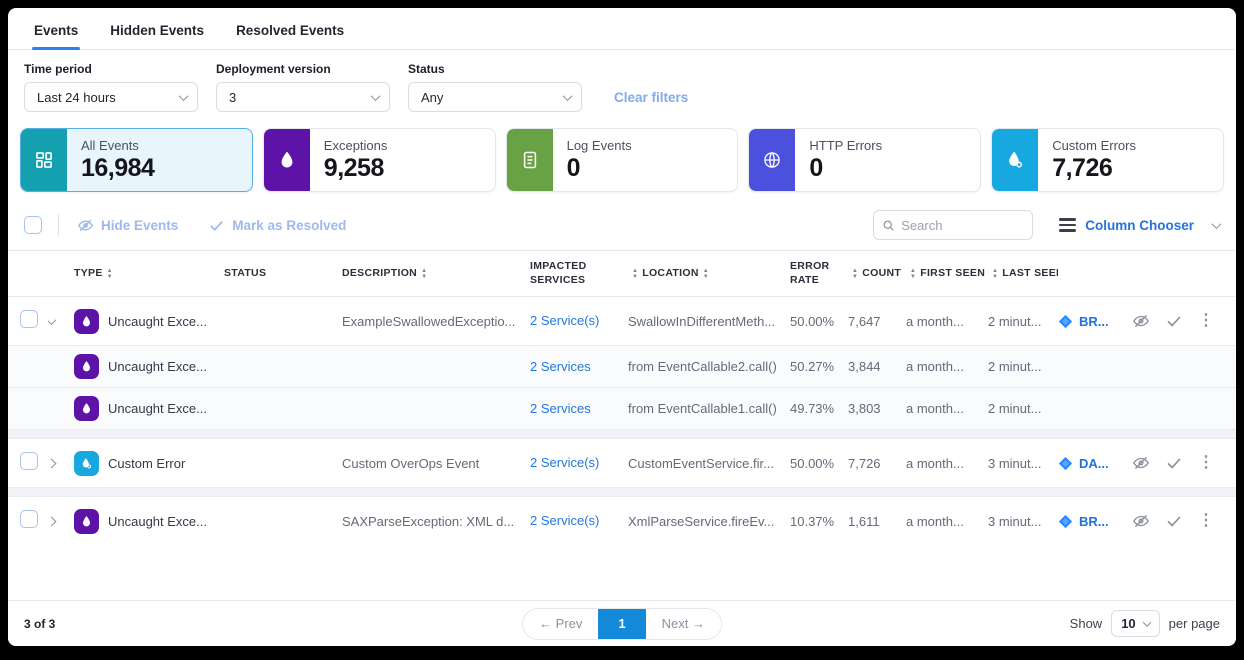  What do you see at coordinates (290, 30) in the screenshot?
I see `tab-resolved-events: Resolved Events` at bounding box center [290, 30].